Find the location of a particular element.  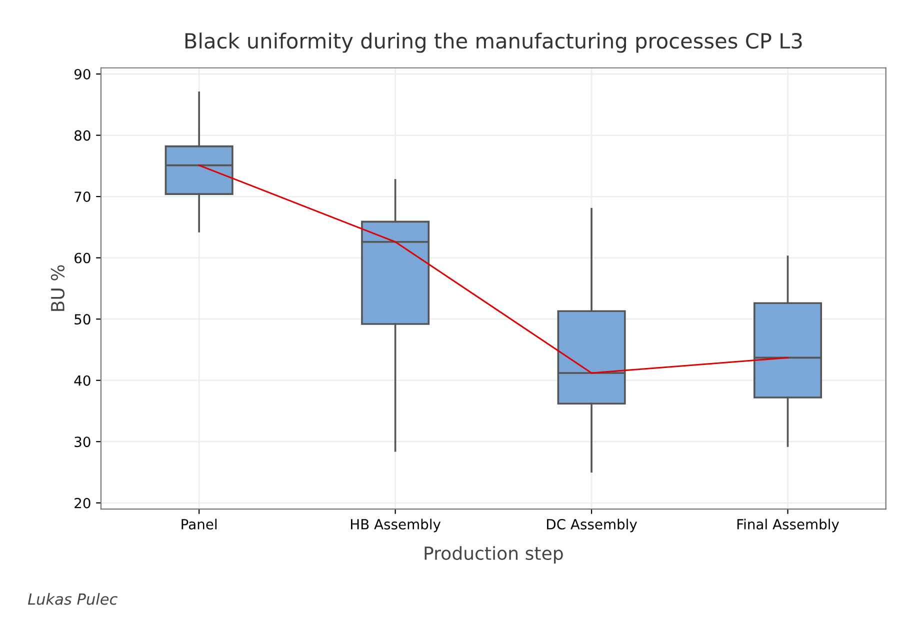

chart-title: Black uniformity during the manufacturing processes CP L3 is located at coordinates (493, 42).